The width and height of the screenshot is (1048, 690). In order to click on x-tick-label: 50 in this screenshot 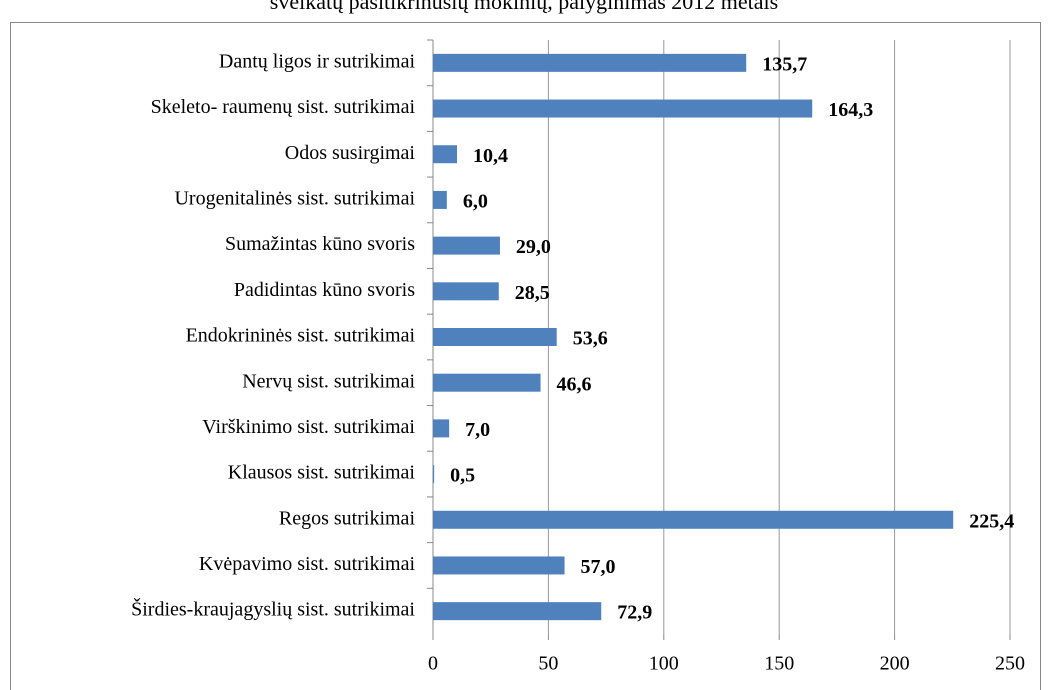, I will do `click(548, 664)`.